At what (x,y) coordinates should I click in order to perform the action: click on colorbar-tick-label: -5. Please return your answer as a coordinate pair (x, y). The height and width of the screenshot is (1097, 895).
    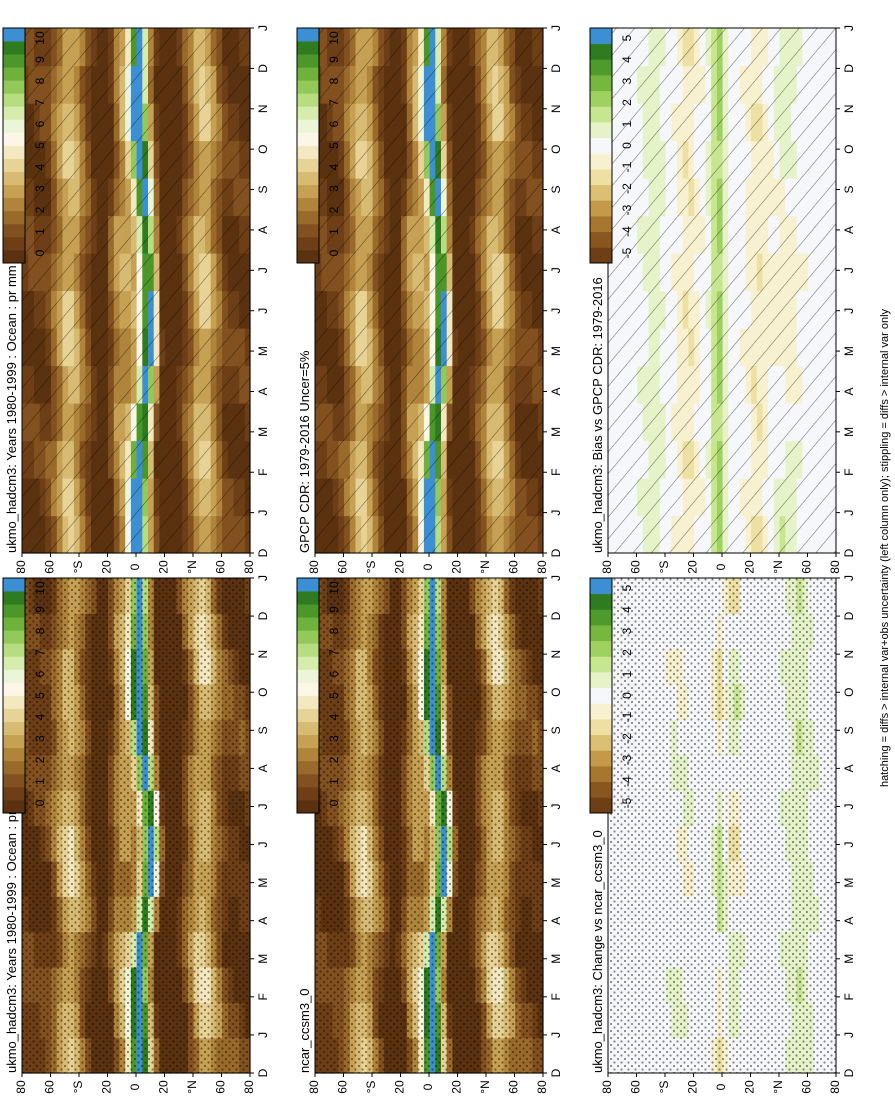
    Looking at the image, I should click on (627, 252).